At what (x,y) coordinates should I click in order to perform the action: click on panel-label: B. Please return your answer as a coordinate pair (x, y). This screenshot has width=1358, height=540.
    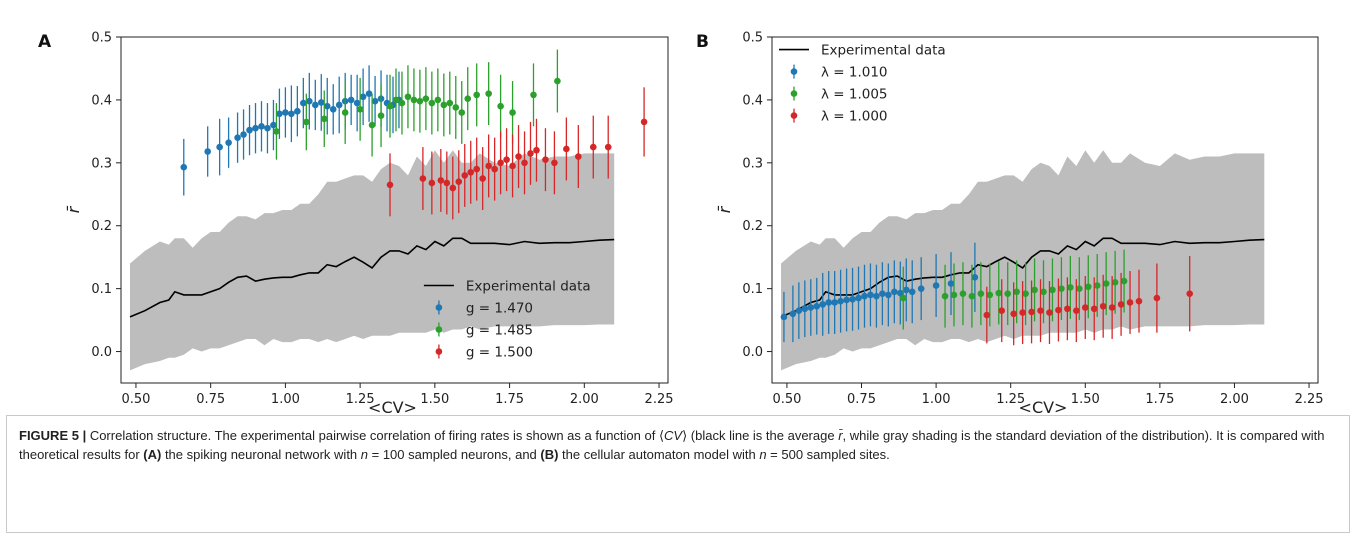
    Looking at the image, I should click on (702, 42).